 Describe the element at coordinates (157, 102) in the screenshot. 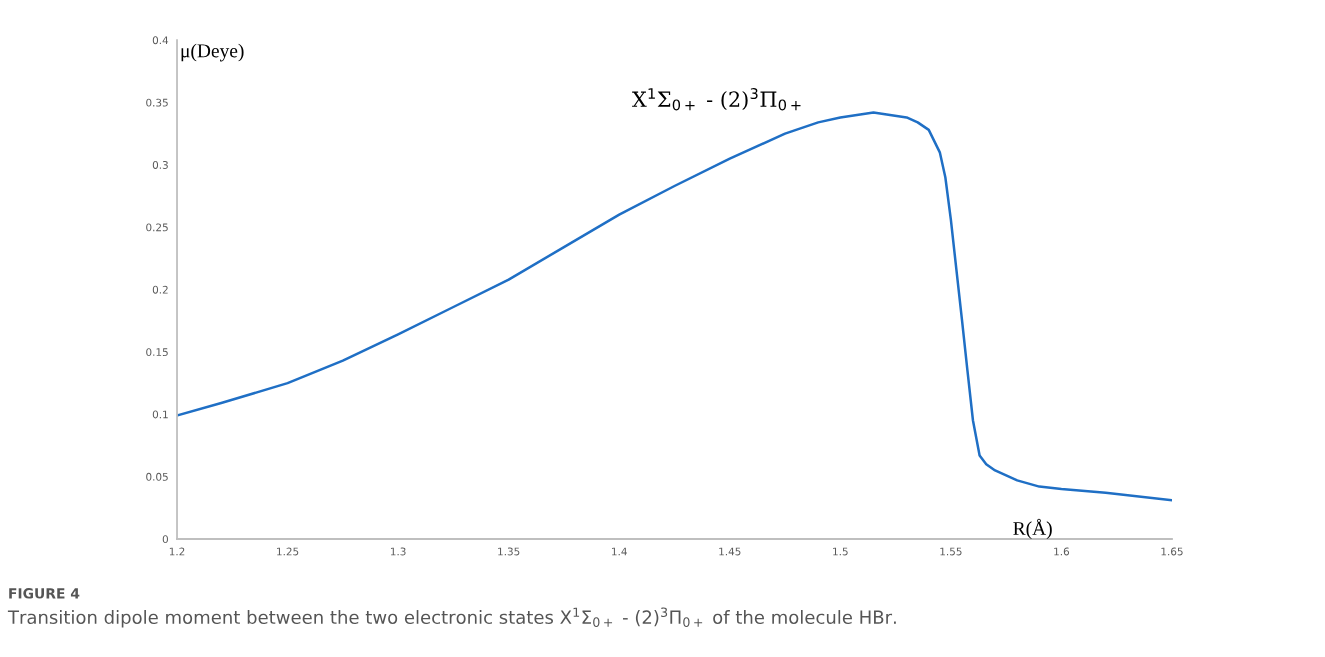

I see `y-tick-label: 0.35` at that location.